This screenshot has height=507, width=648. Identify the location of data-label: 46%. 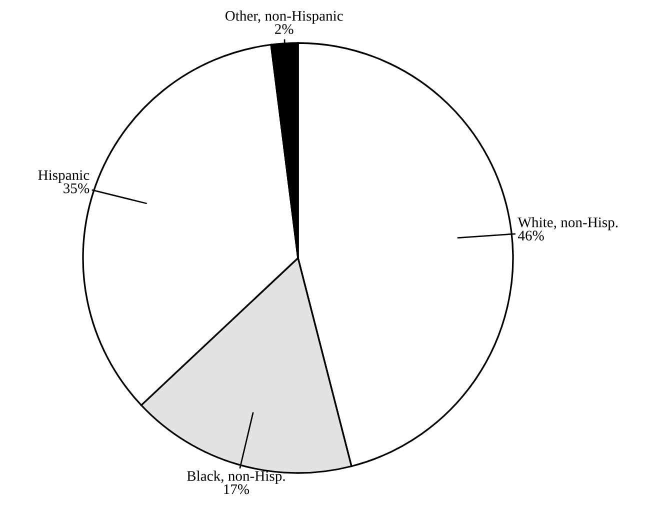
(531, 235).